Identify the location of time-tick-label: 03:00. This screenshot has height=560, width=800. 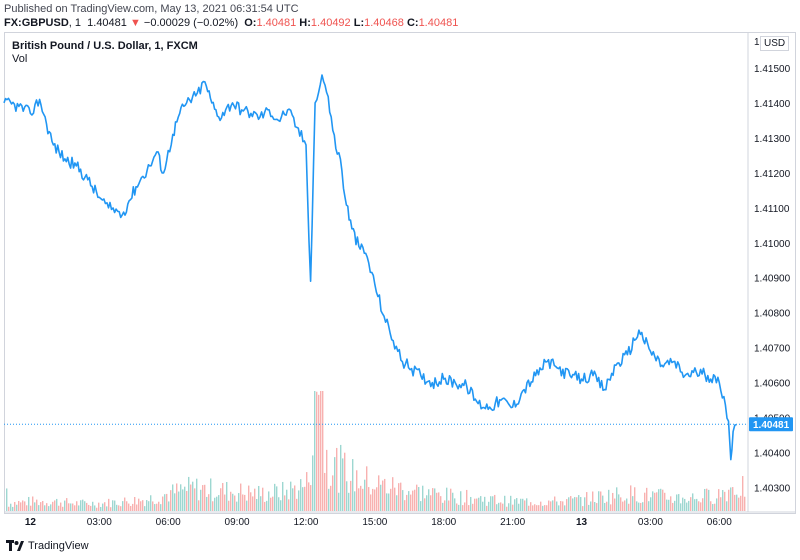
(99, 522).